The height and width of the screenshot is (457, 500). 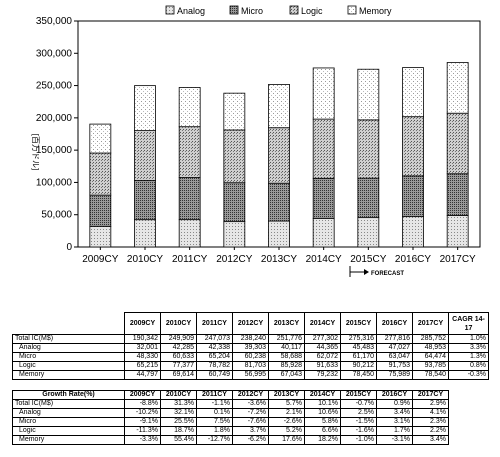 What do you see at coordinates (189, 152) in the screenshot?
I see `bar-logic-2011CY` at bounding box center [189, 152].